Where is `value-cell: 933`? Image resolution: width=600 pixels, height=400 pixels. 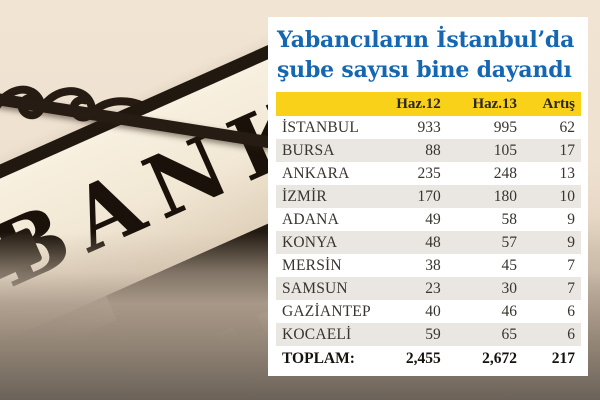
value-cell: 933 is located at coordinates (429, 127).